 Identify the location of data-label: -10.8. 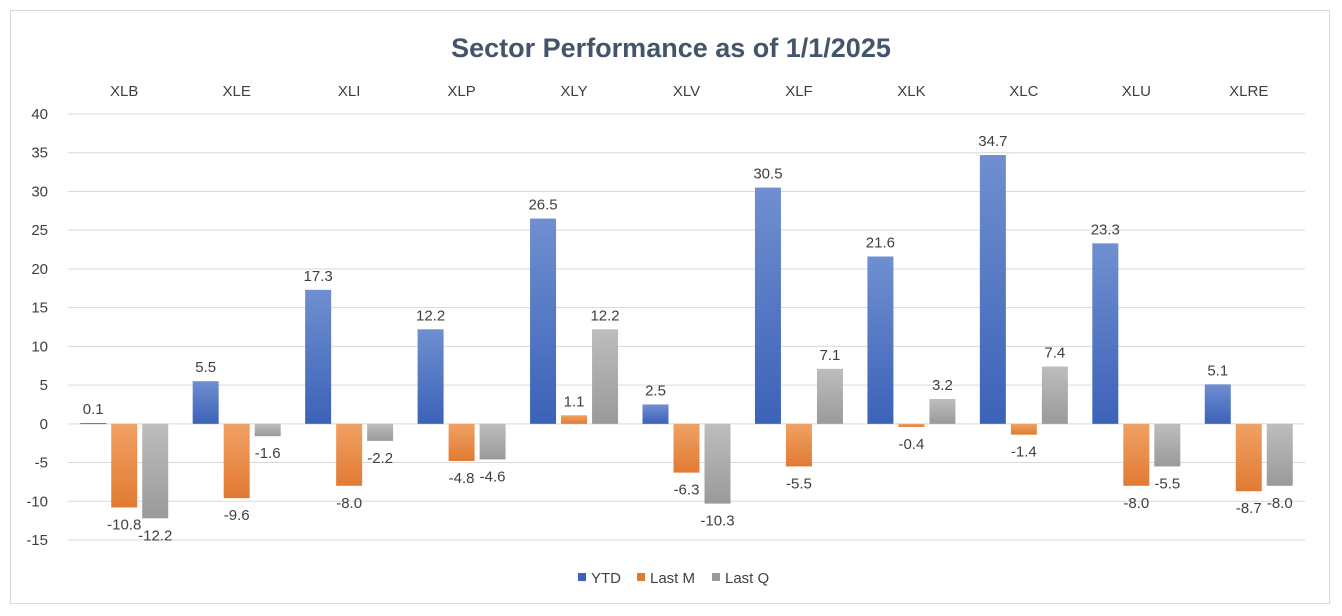
(124, 524).